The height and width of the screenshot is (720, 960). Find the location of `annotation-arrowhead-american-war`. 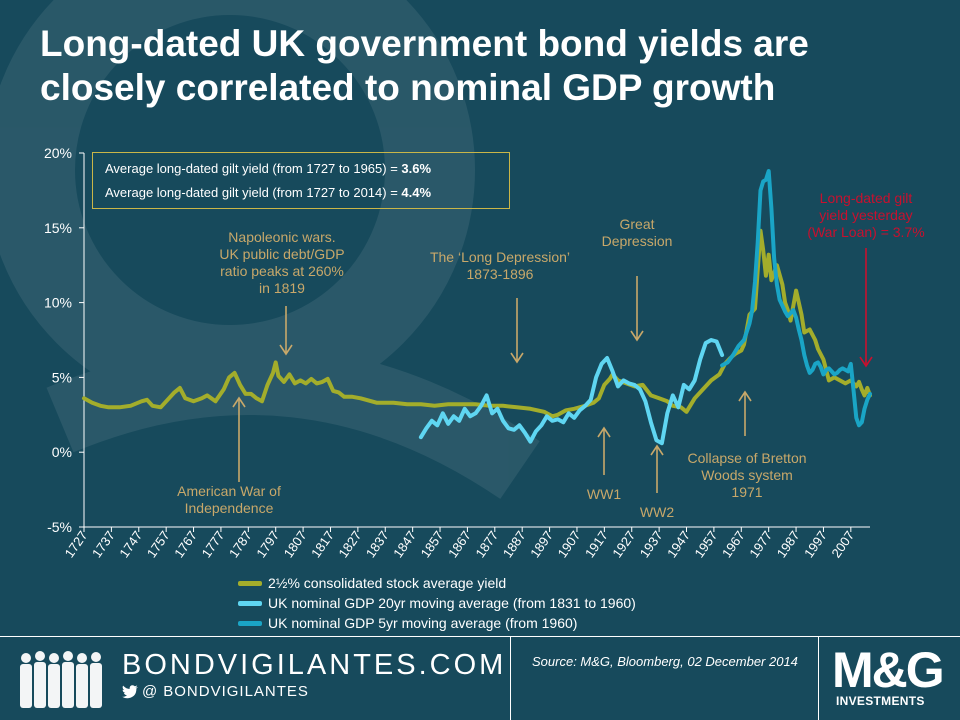

annotation-arrowhead-american-war is located at coordinates (239, 402).